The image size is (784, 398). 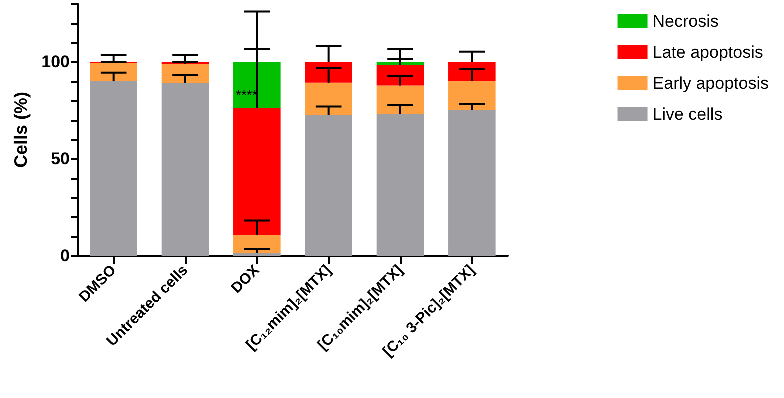 I want to click on y-axis-title: Cells (%), so click(x=21, y=130).